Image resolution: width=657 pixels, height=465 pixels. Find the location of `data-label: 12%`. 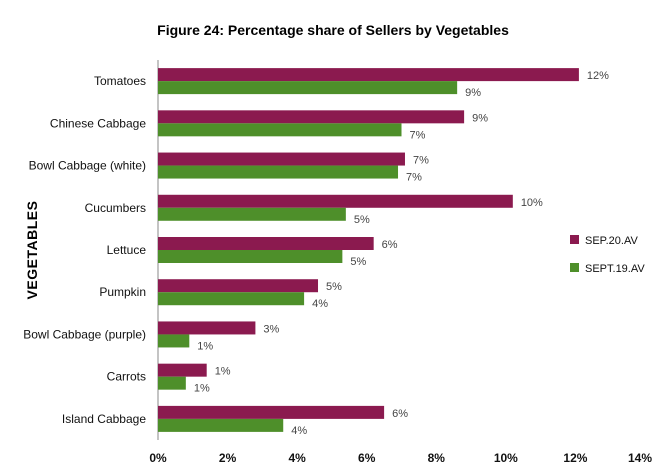

data-label: 12% is located at coordinates (598, 76).